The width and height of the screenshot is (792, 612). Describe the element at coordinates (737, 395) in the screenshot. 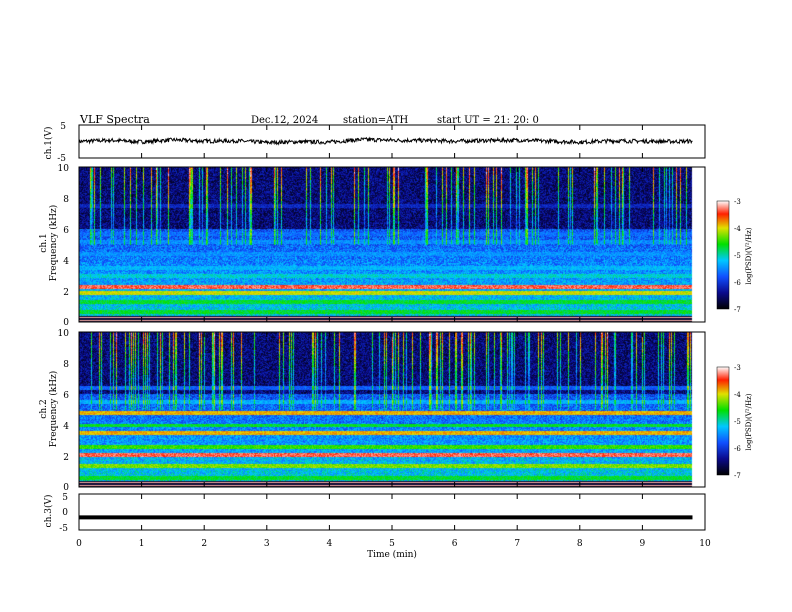

I see `ch2-cb-tick-m4: -4` at that location.